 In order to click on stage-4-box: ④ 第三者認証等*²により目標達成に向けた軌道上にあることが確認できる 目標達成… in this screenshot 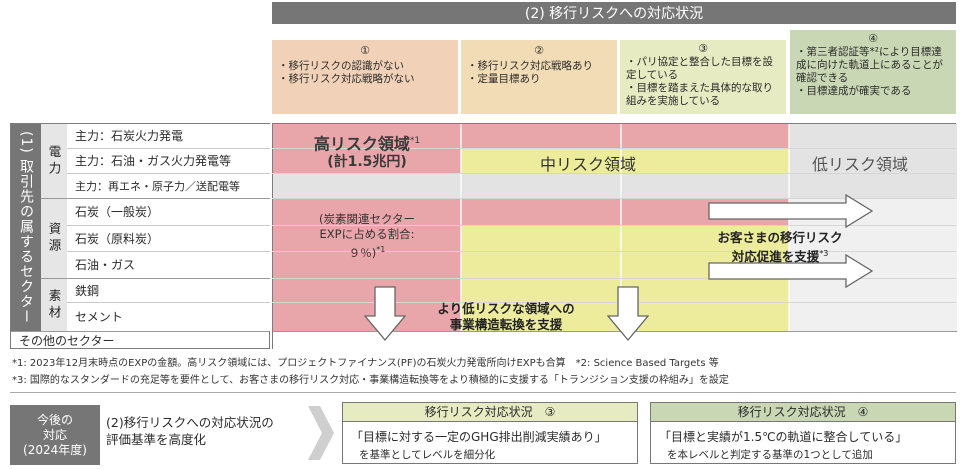, I will do `click(873, 72)`.